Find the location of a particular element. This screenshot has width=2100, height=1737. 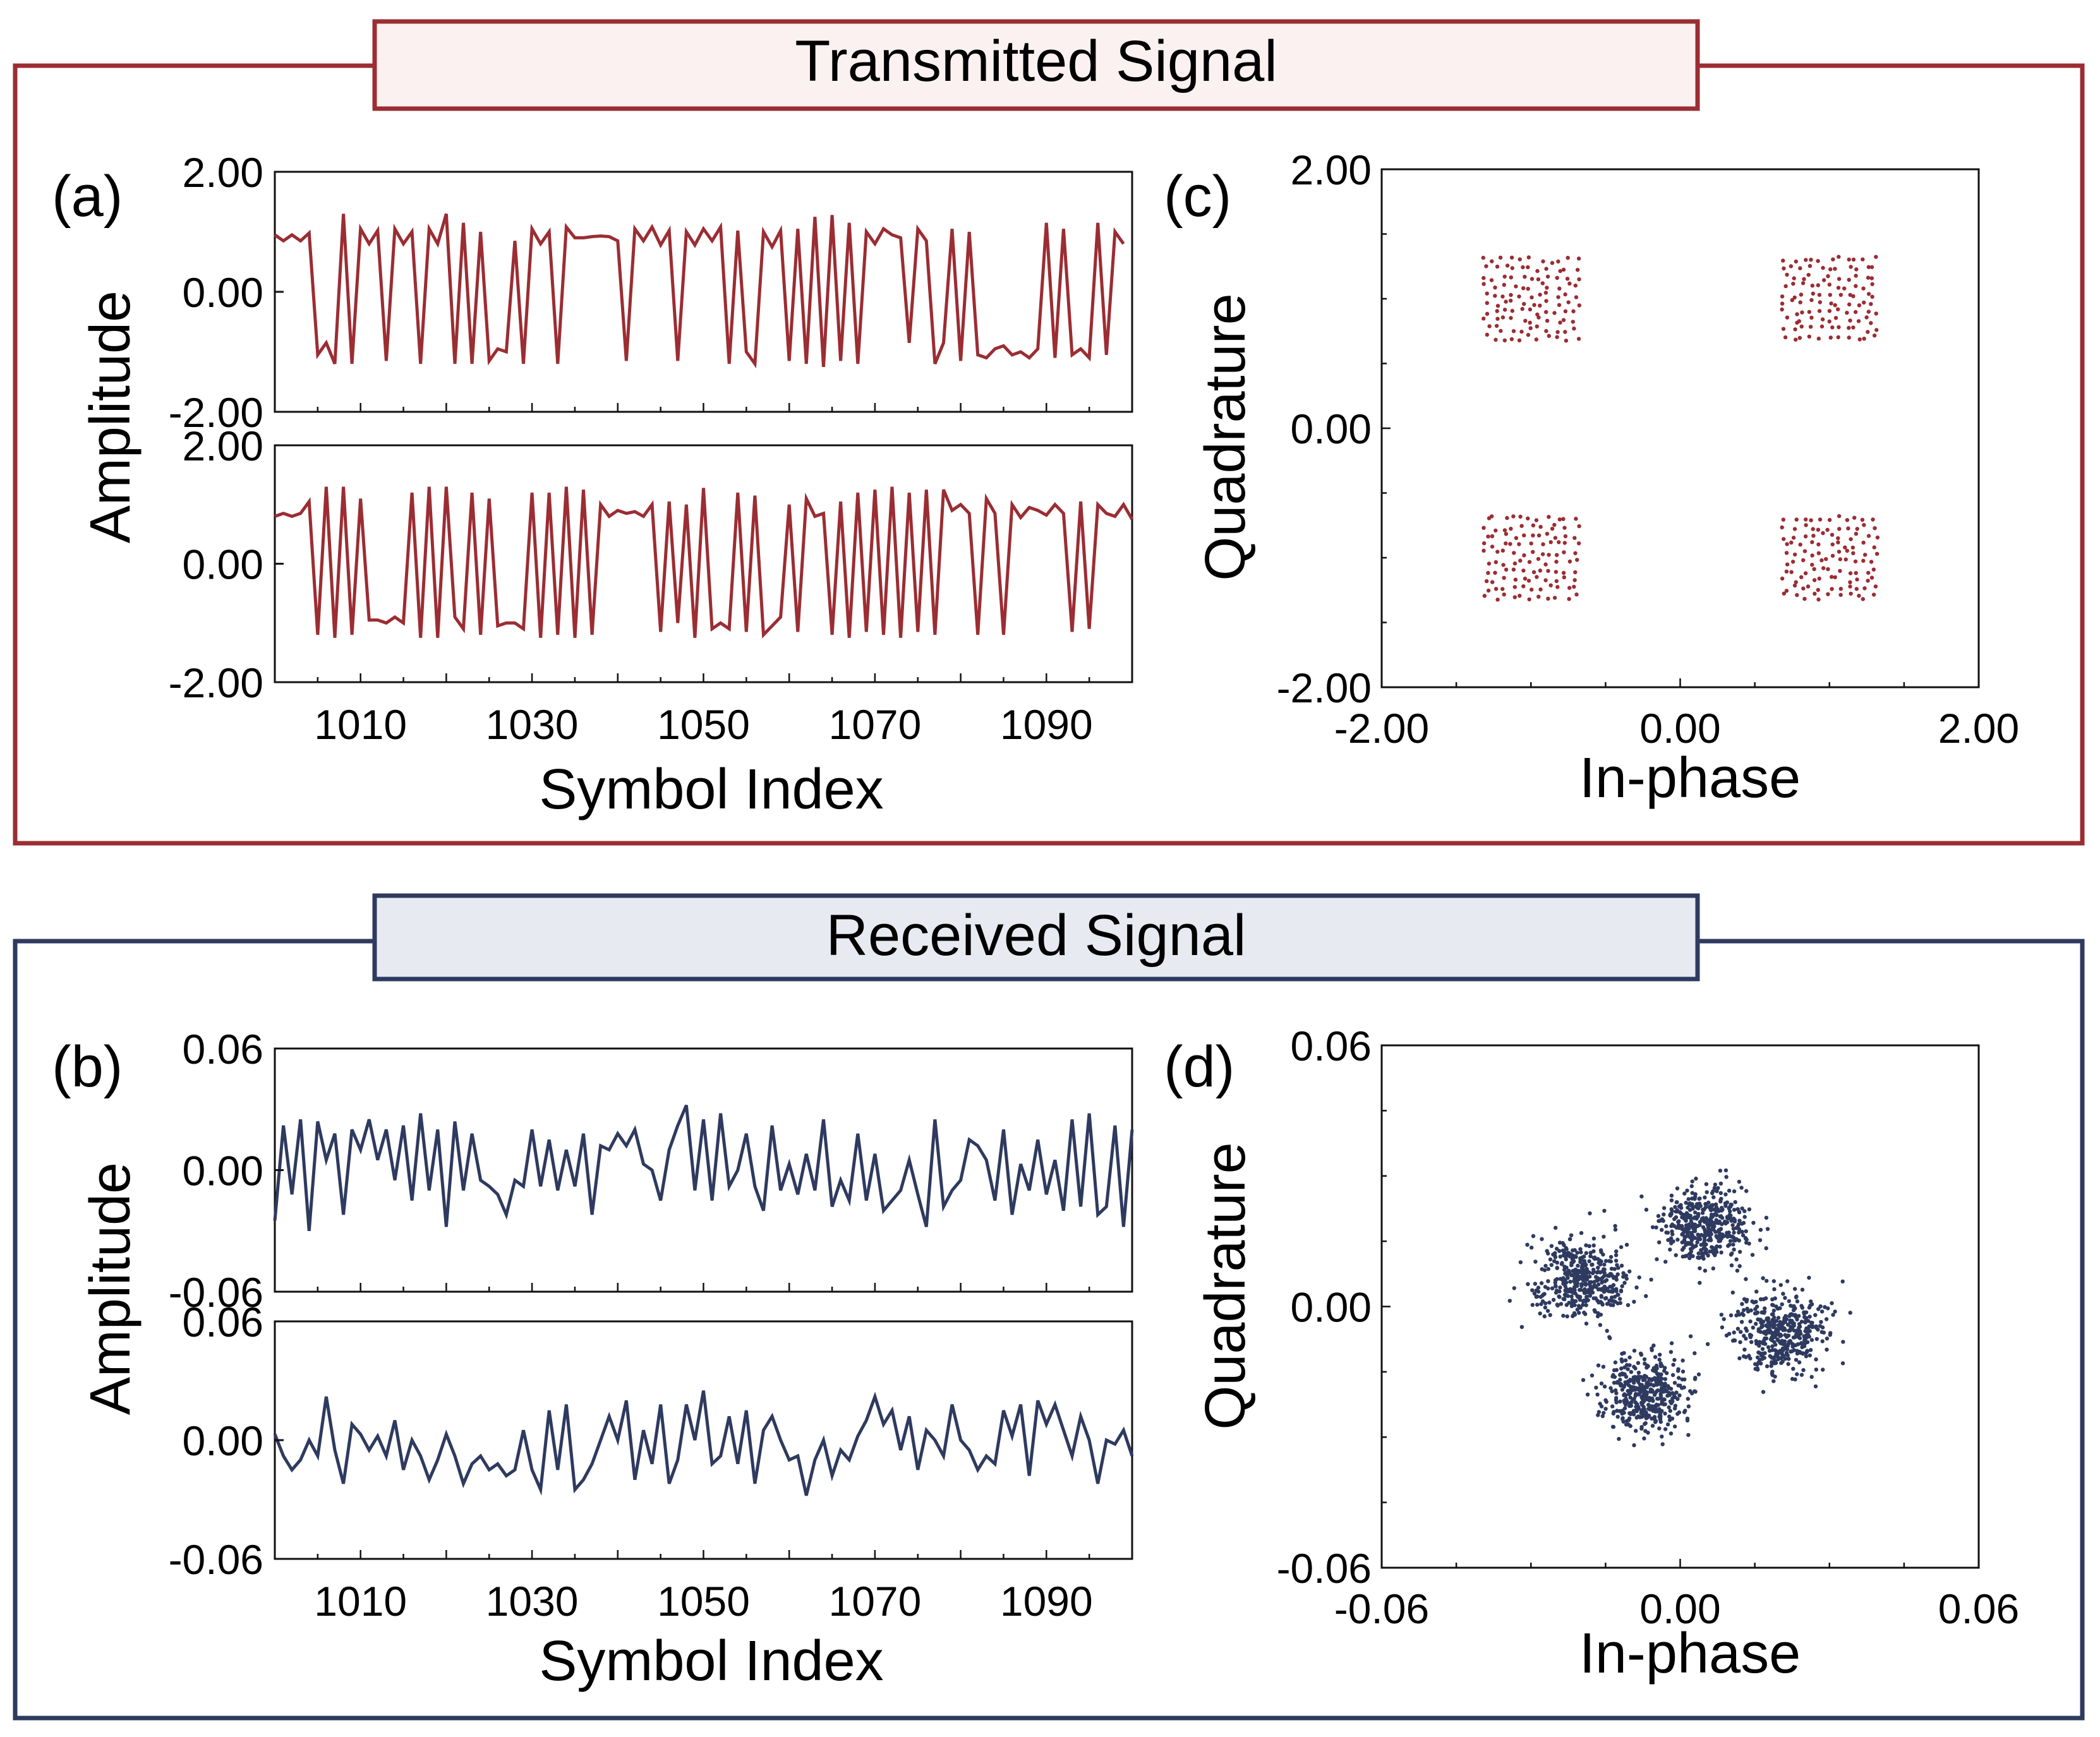

a-bottom-xtick-label: 1050 is located at coordinates (703, 724).